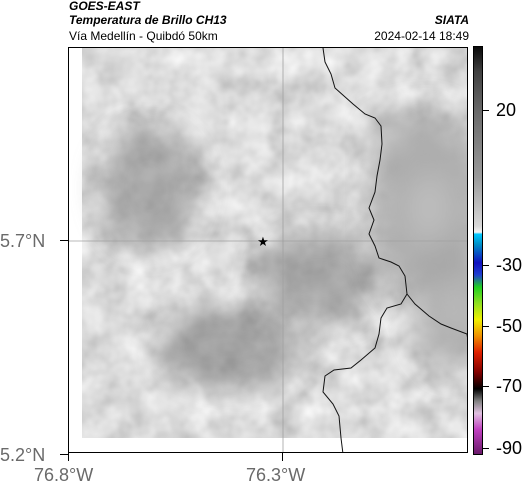 The height and width of the screenshot is (491, 526). I want to click on lat-tick-upper, so click(64, 240).